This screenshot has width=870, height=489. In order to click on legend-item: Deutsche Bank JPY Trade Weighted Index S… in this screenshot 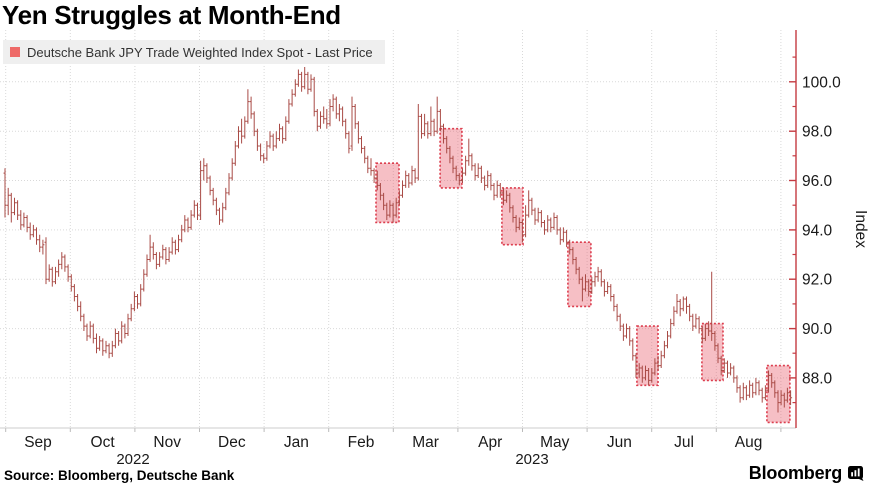, I will do `click(194, 52)`.